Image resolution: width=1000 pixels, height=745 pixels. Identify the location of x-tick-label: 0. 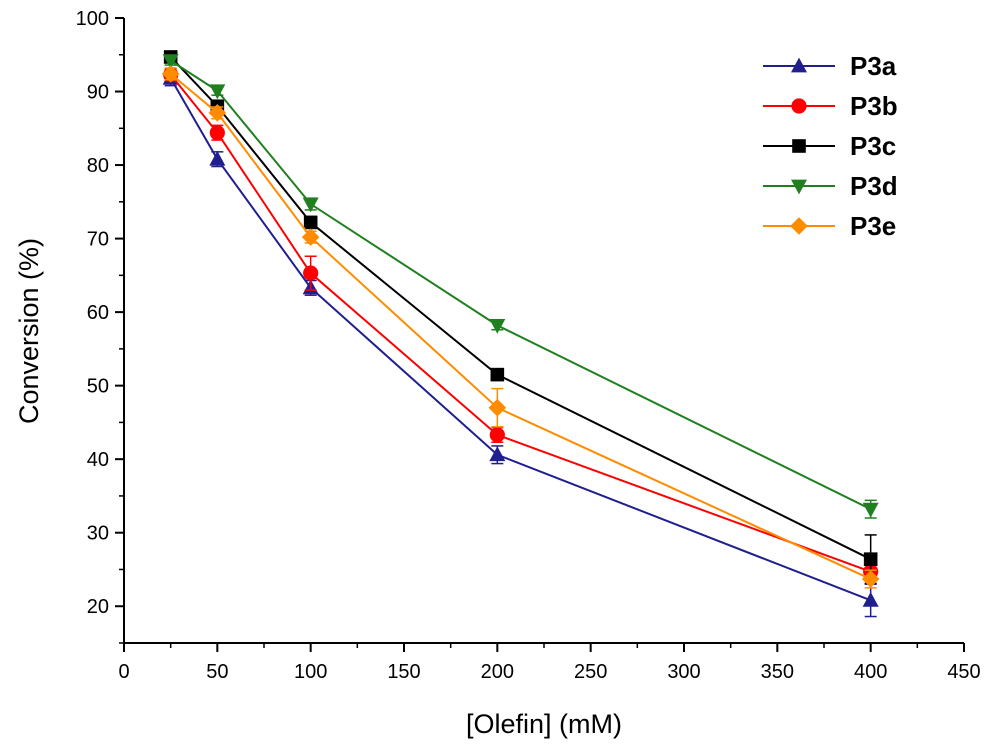
(123, 672).